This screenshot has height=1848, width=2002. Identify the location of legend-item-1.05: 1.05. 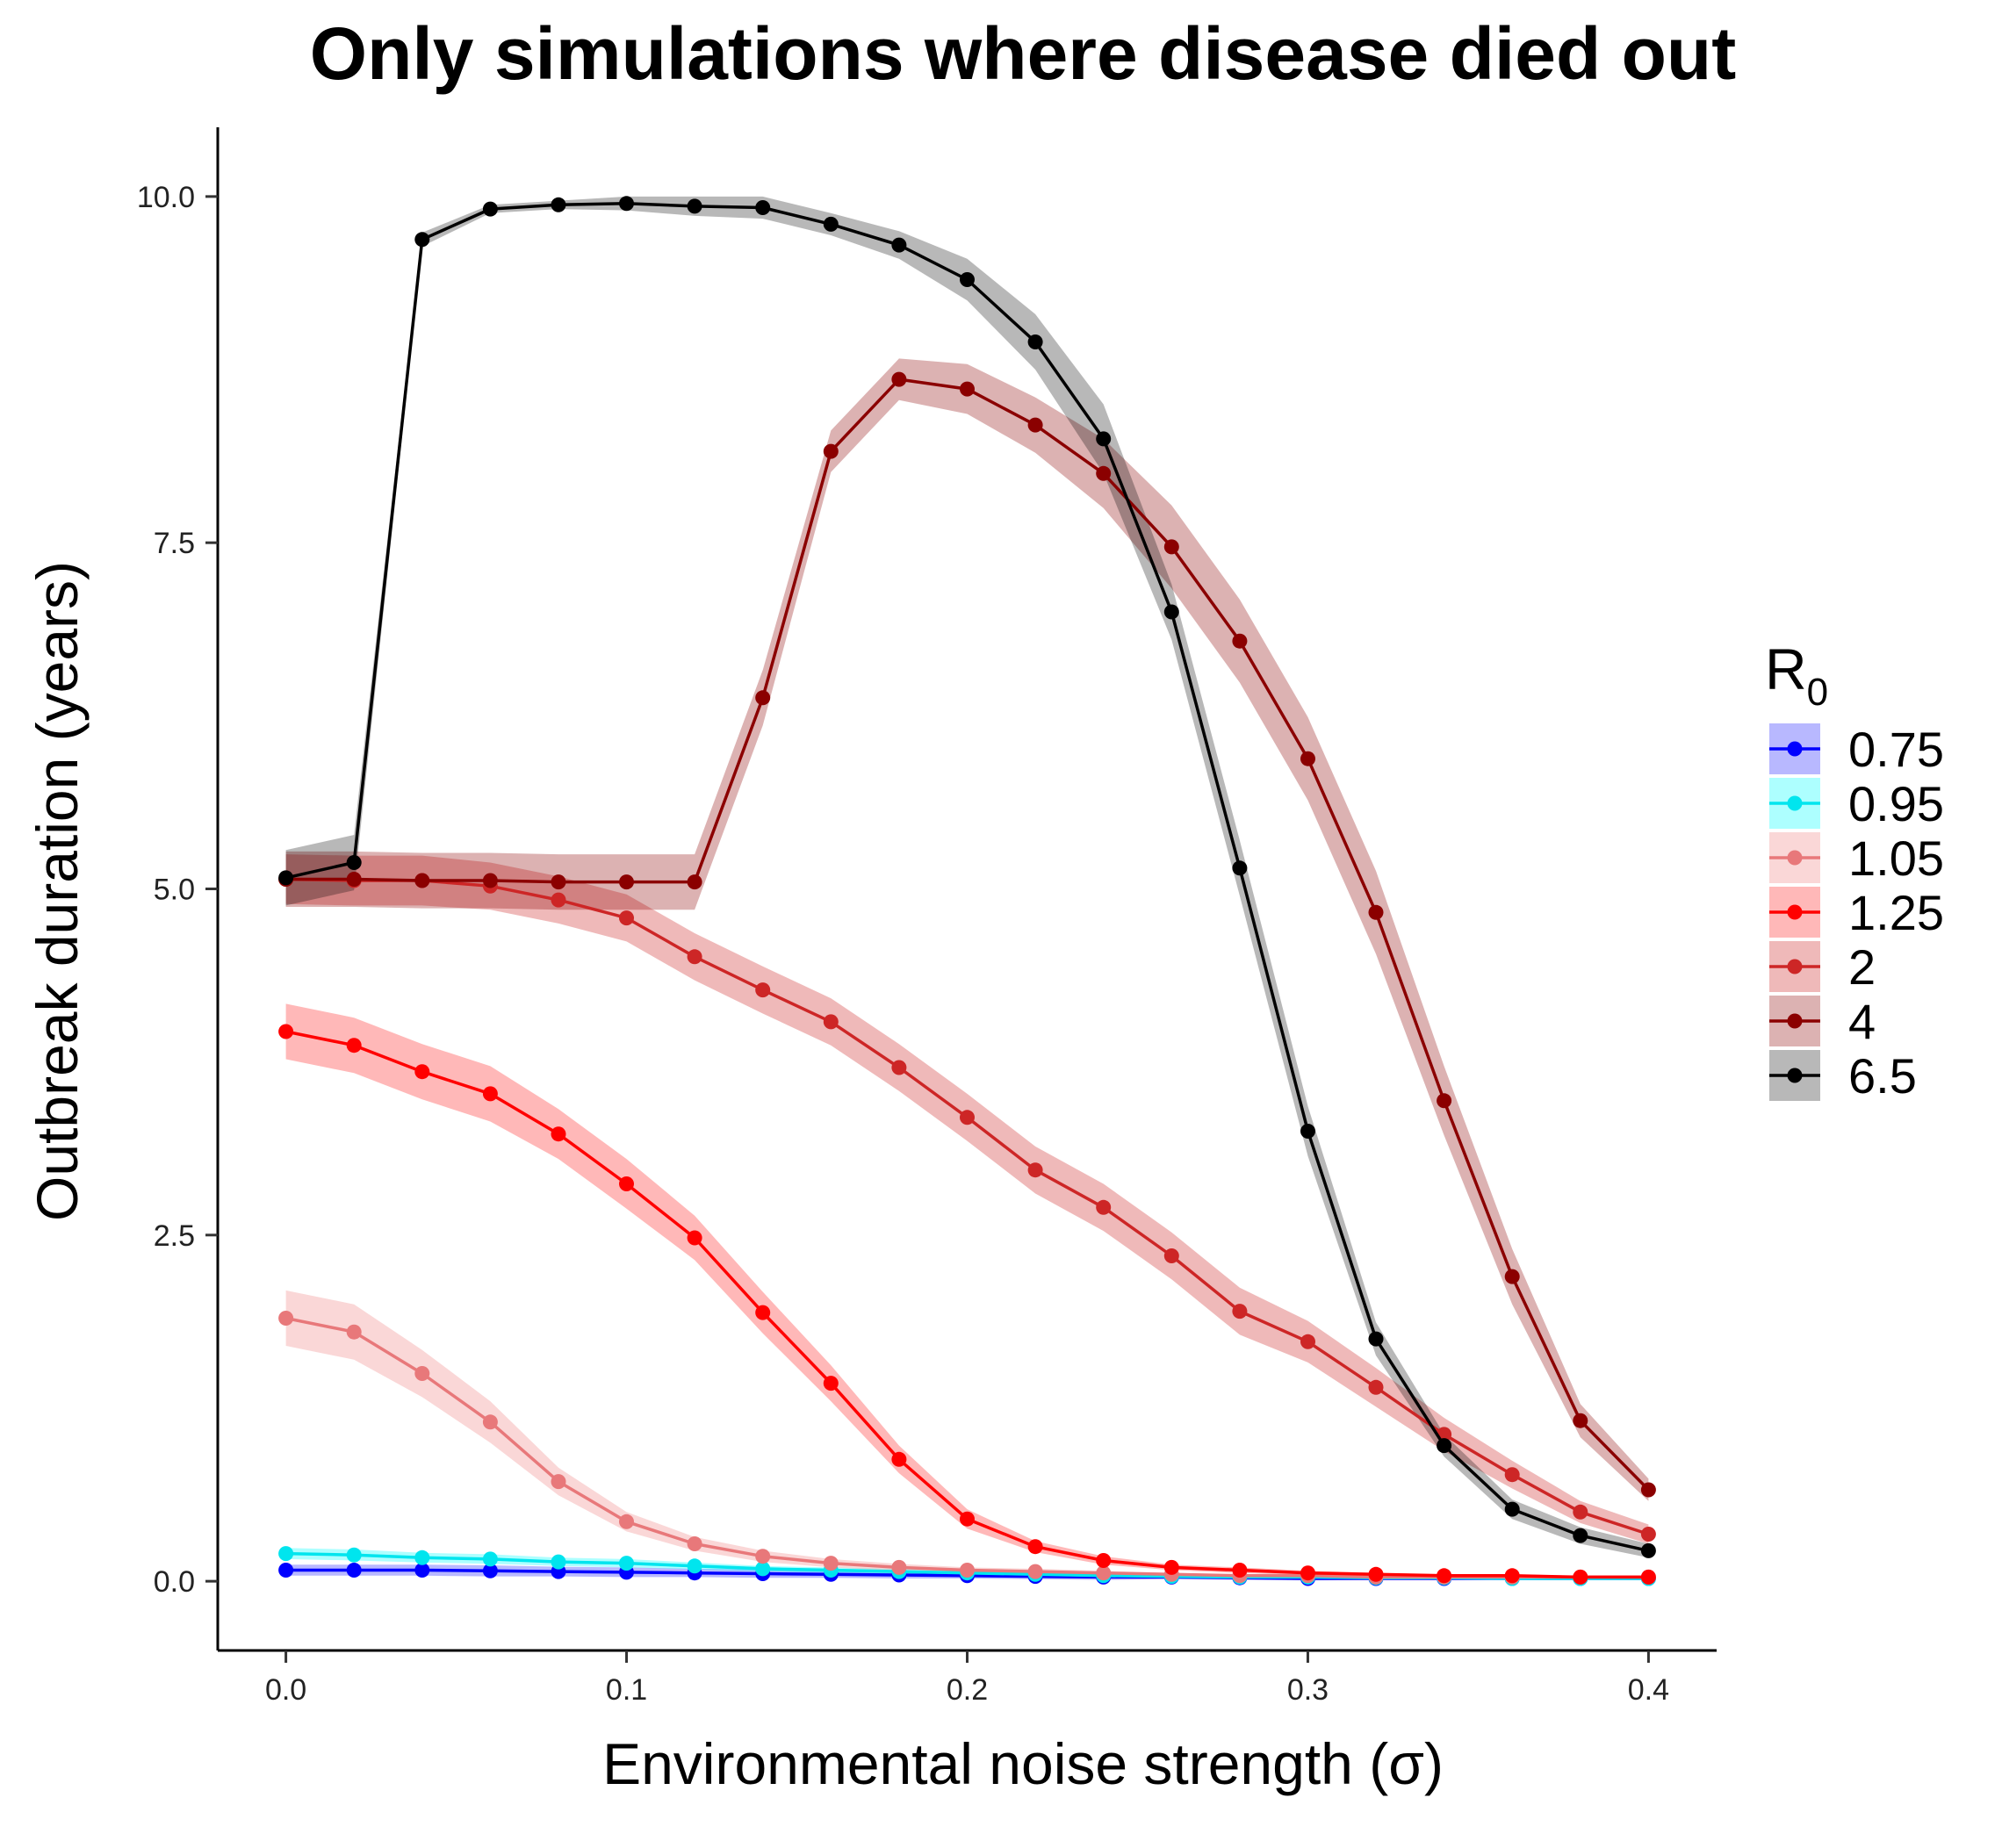
(1857, 858).